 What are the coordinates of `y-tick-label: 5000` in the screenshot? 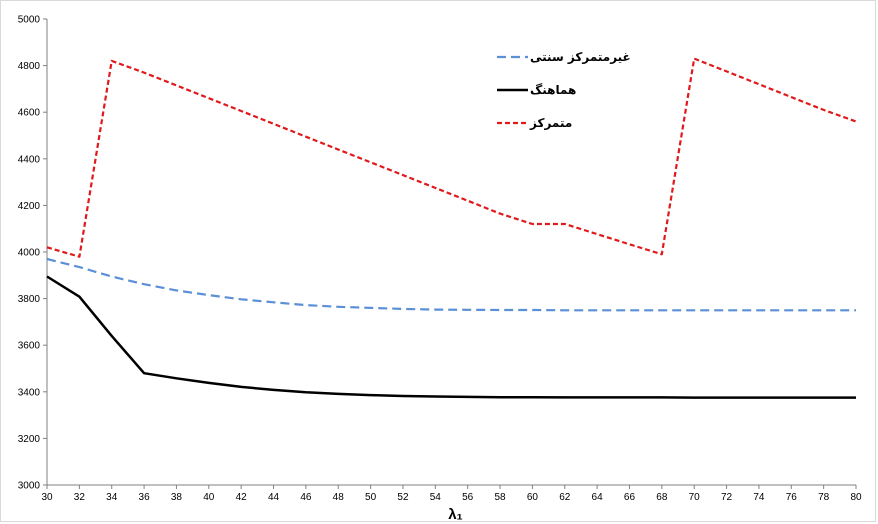 It's located at (29, 20).